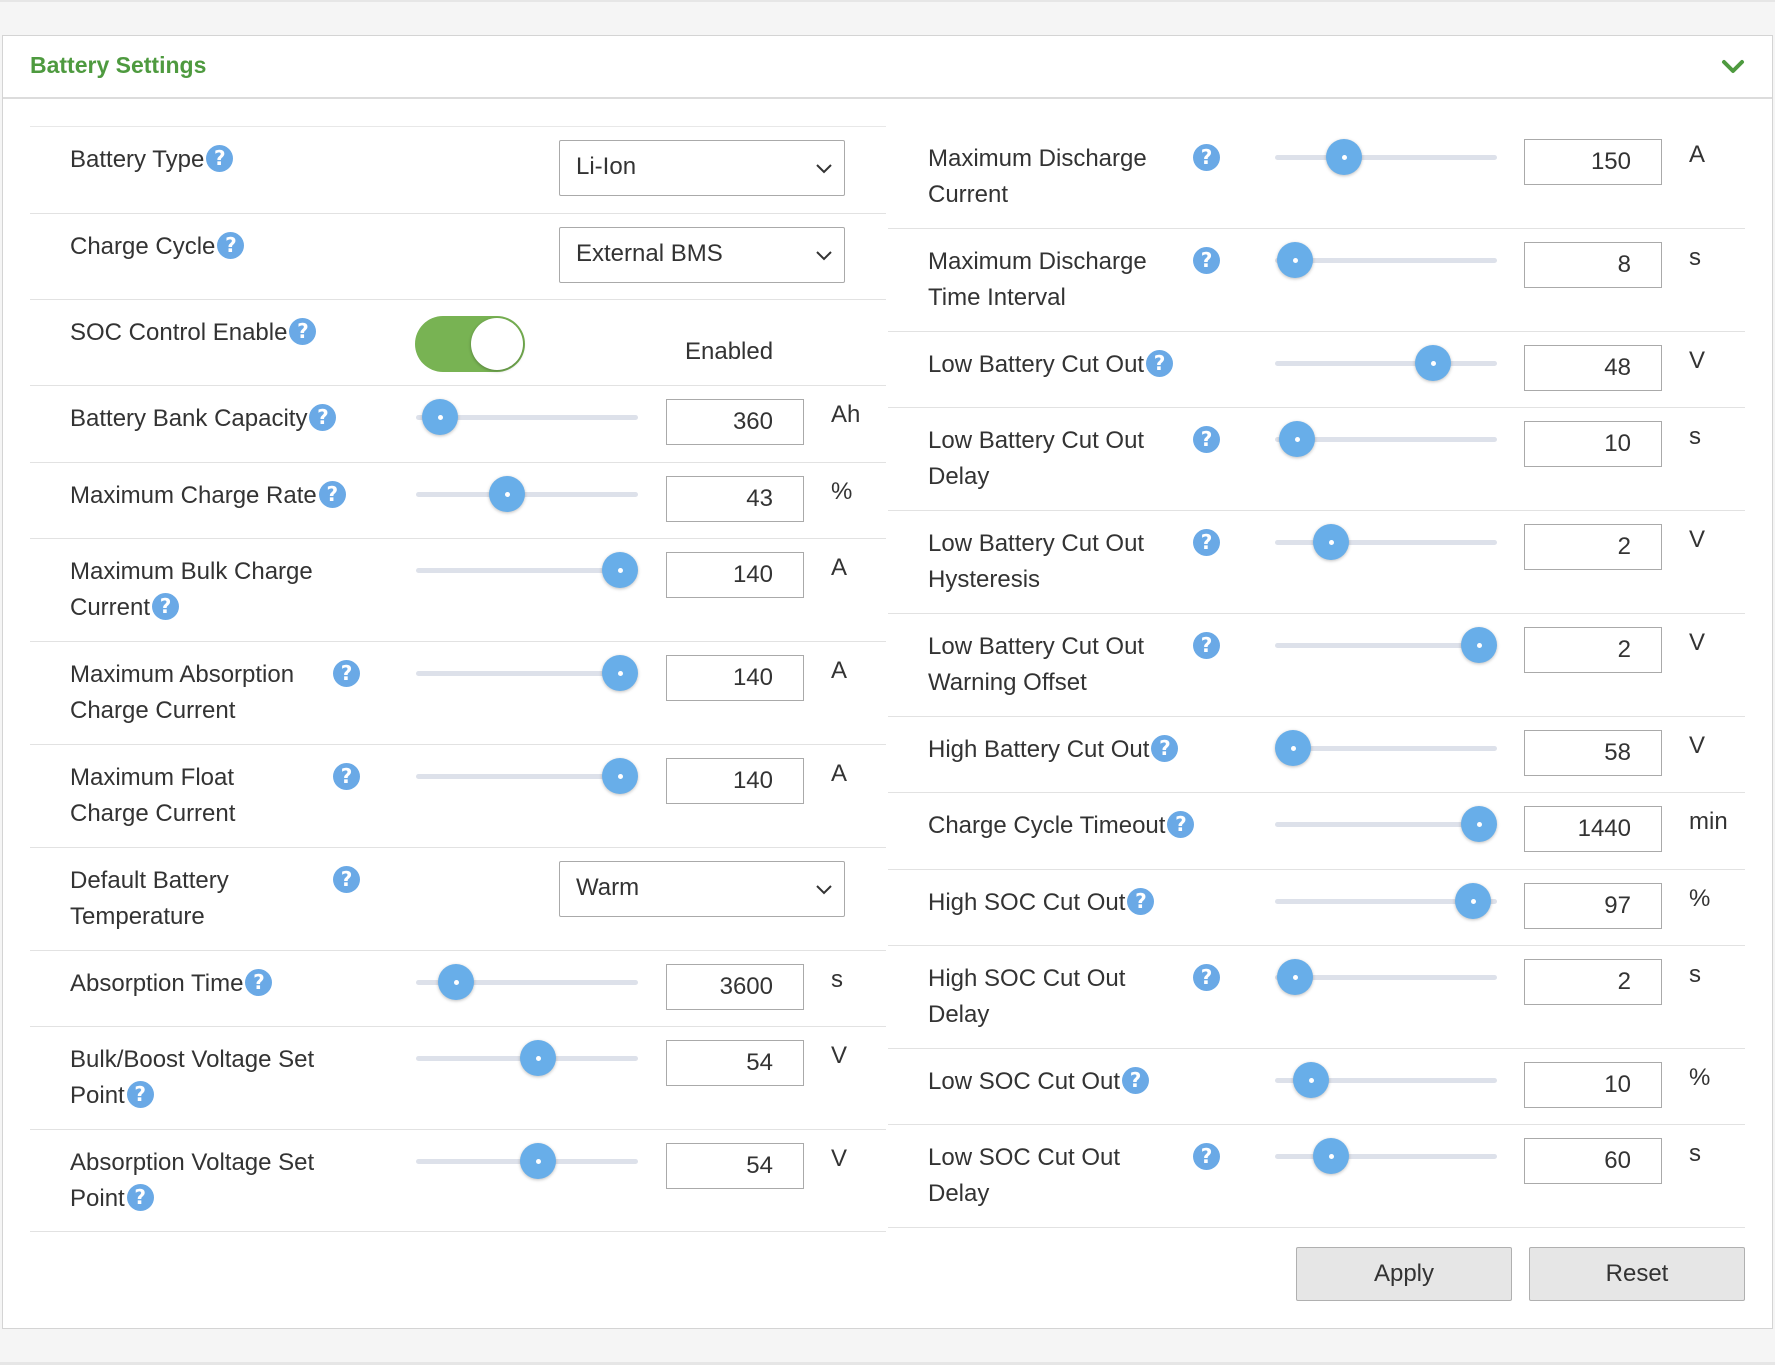  Describe the element at coordinates (1404, 1274) in the screenshot. I see `apply-button: Apply` at that location.